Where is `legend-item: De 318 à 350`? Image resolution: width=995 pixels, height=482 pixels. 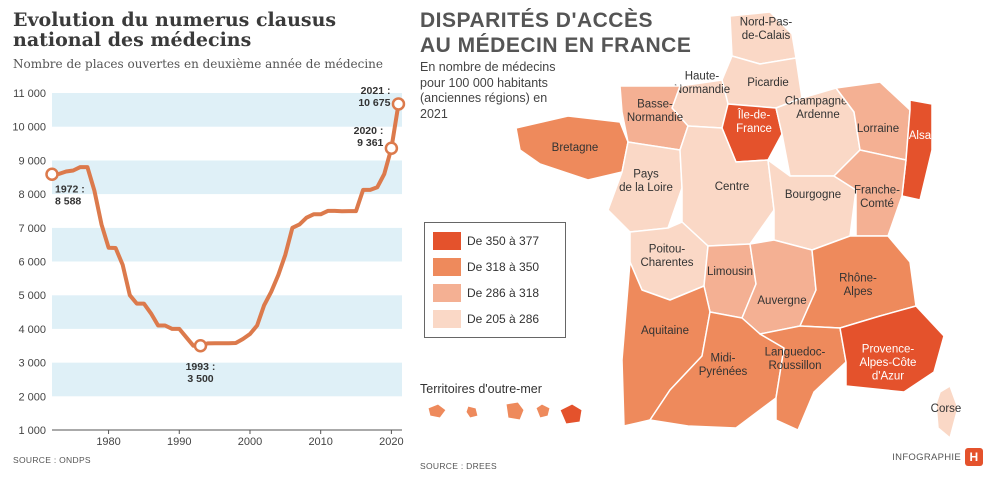 legend-item: De 318 à 350 is located at coordinates (486, 267).